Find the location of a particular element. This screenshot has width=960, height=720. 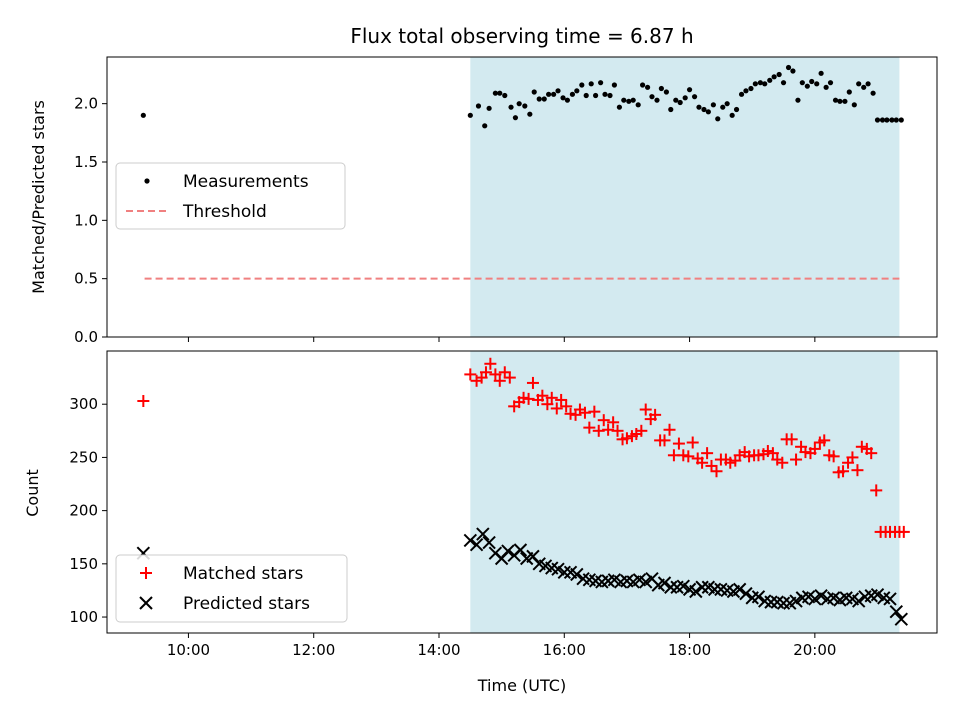

top-y-tick-label: 1.0 is located at coordinates (86, 220).